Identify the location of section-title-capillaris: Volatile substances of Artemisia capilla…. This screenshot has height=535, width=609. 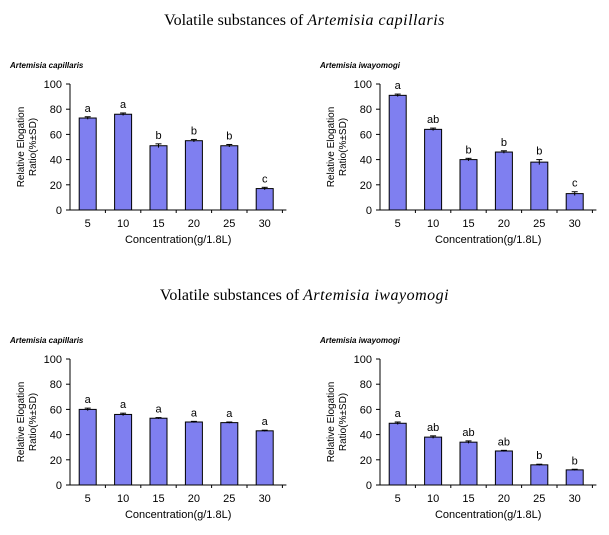
(304, 21).